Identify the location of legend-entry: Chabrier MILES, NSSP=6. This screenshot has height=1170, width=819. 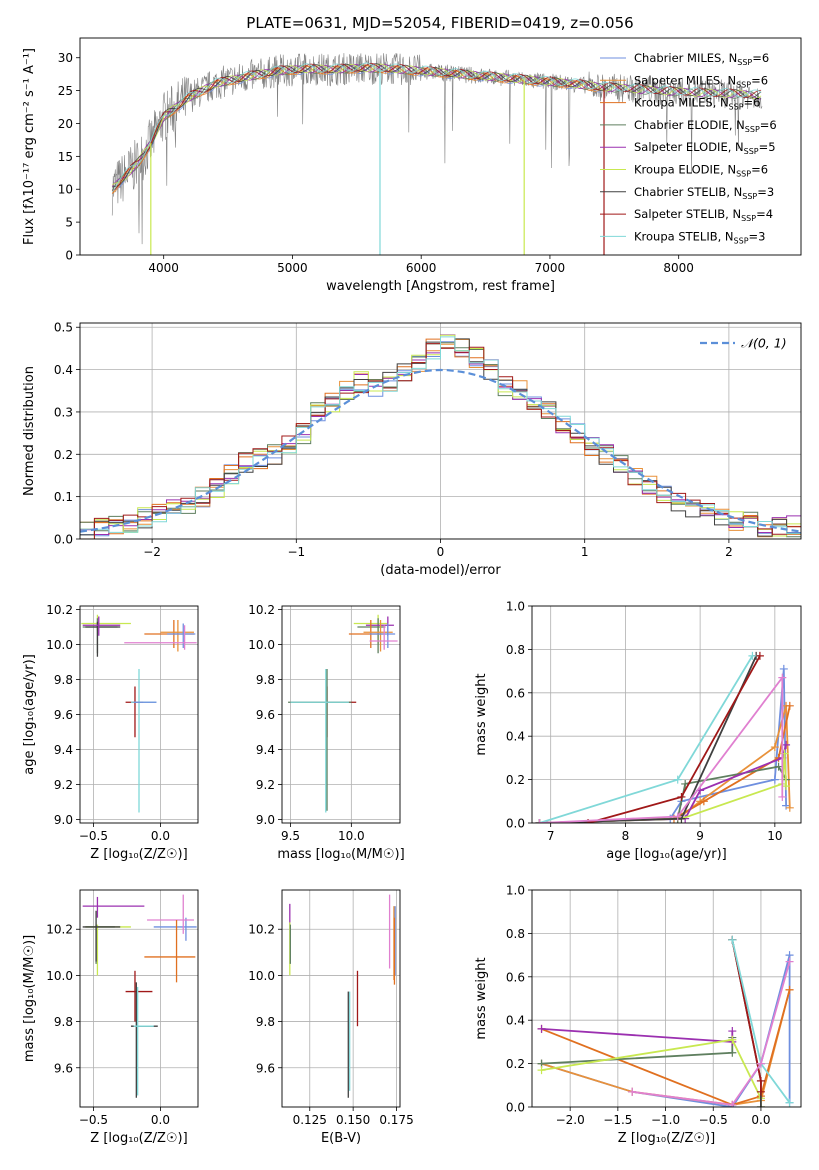
(701, 59).